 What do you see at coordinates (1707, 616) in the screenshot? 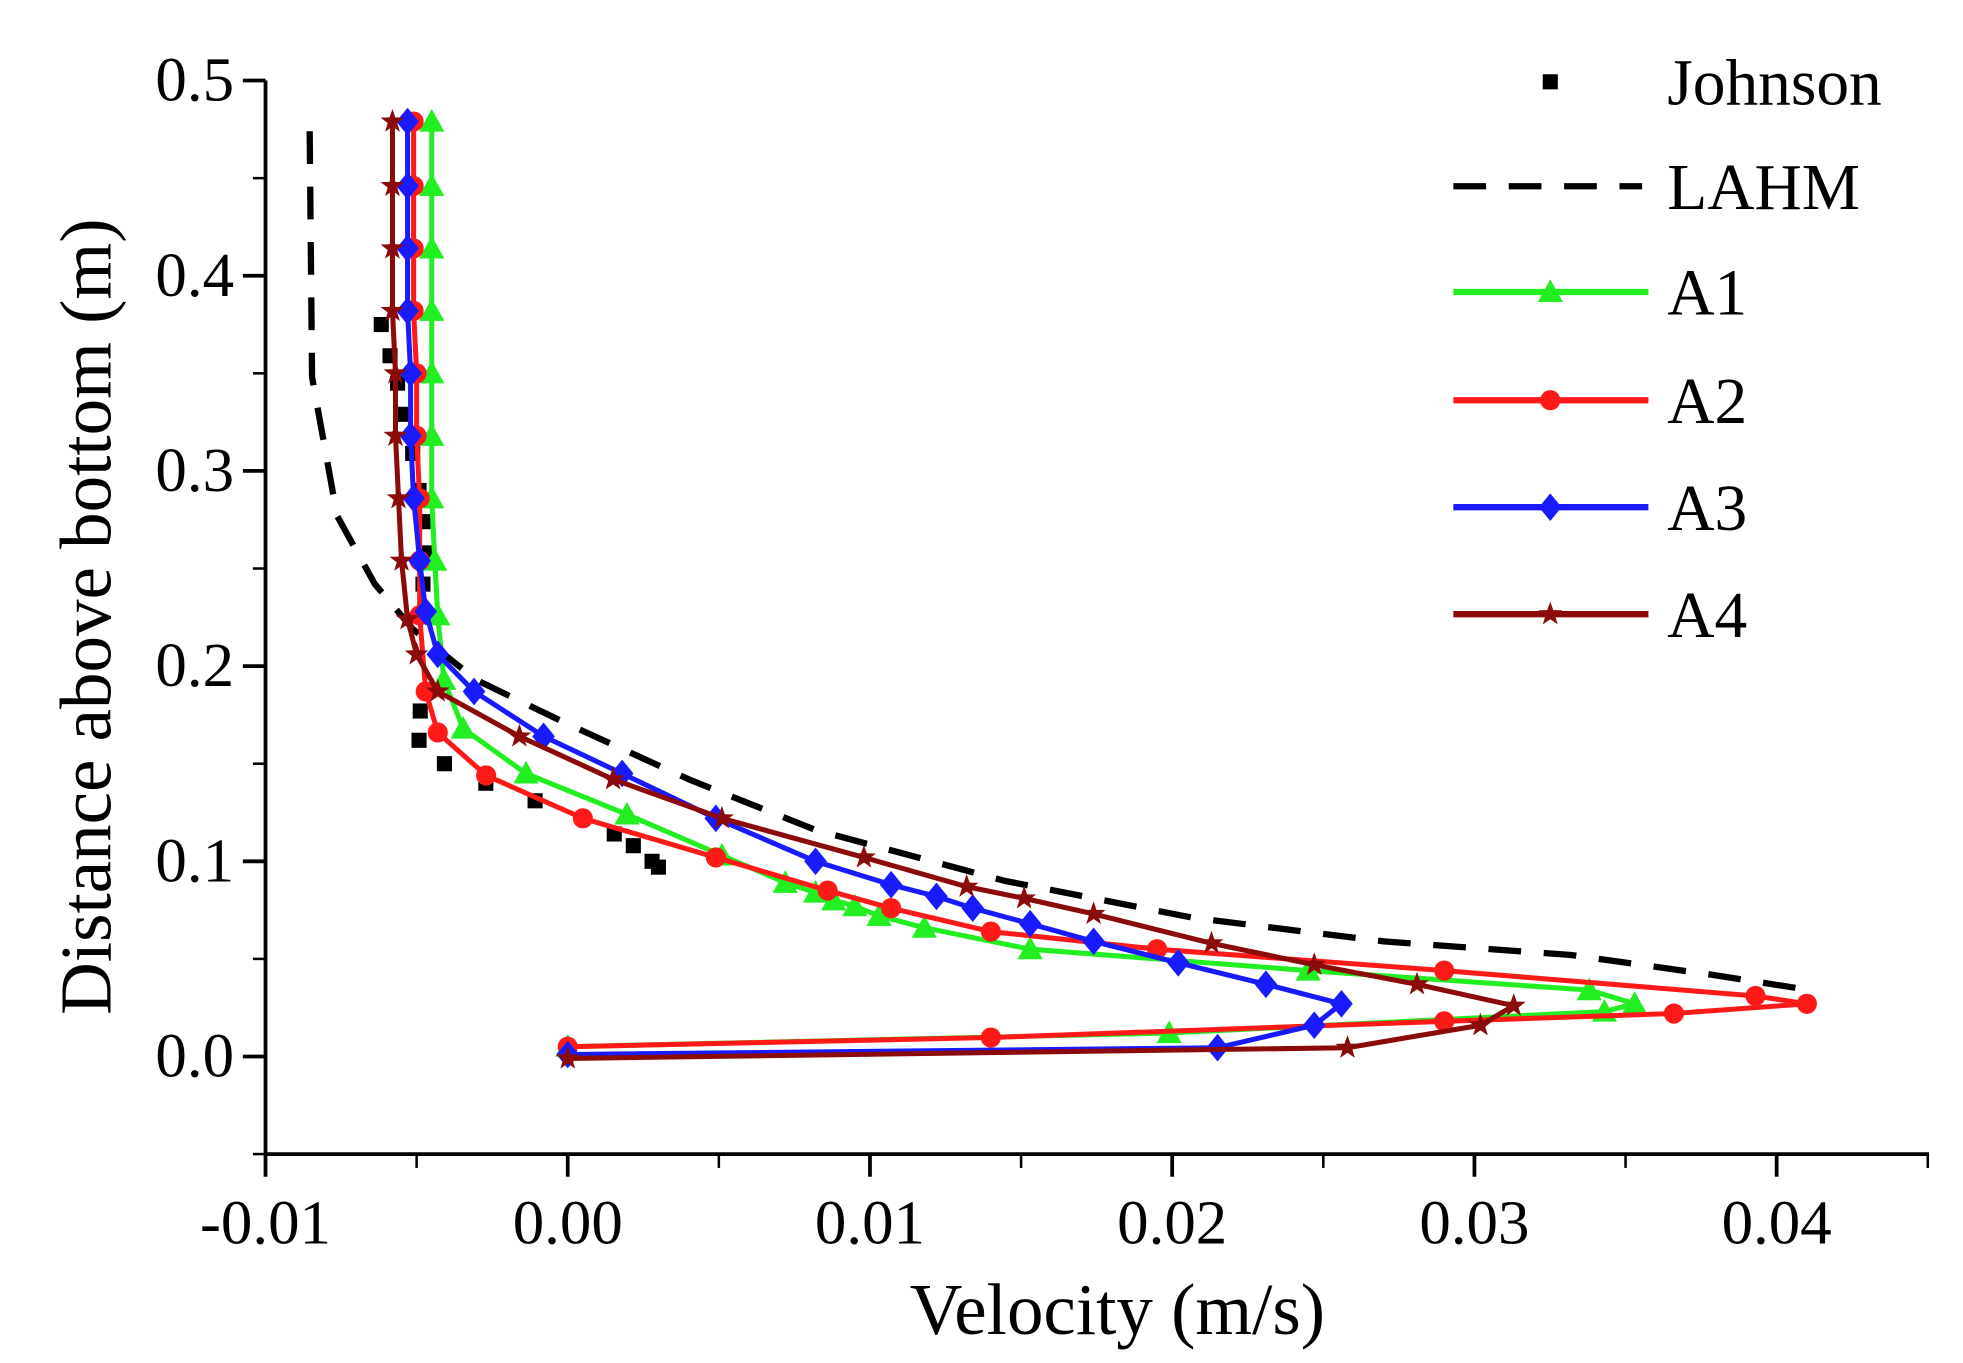
I see `legend-label: A4` at bounding box center [1707, 616].